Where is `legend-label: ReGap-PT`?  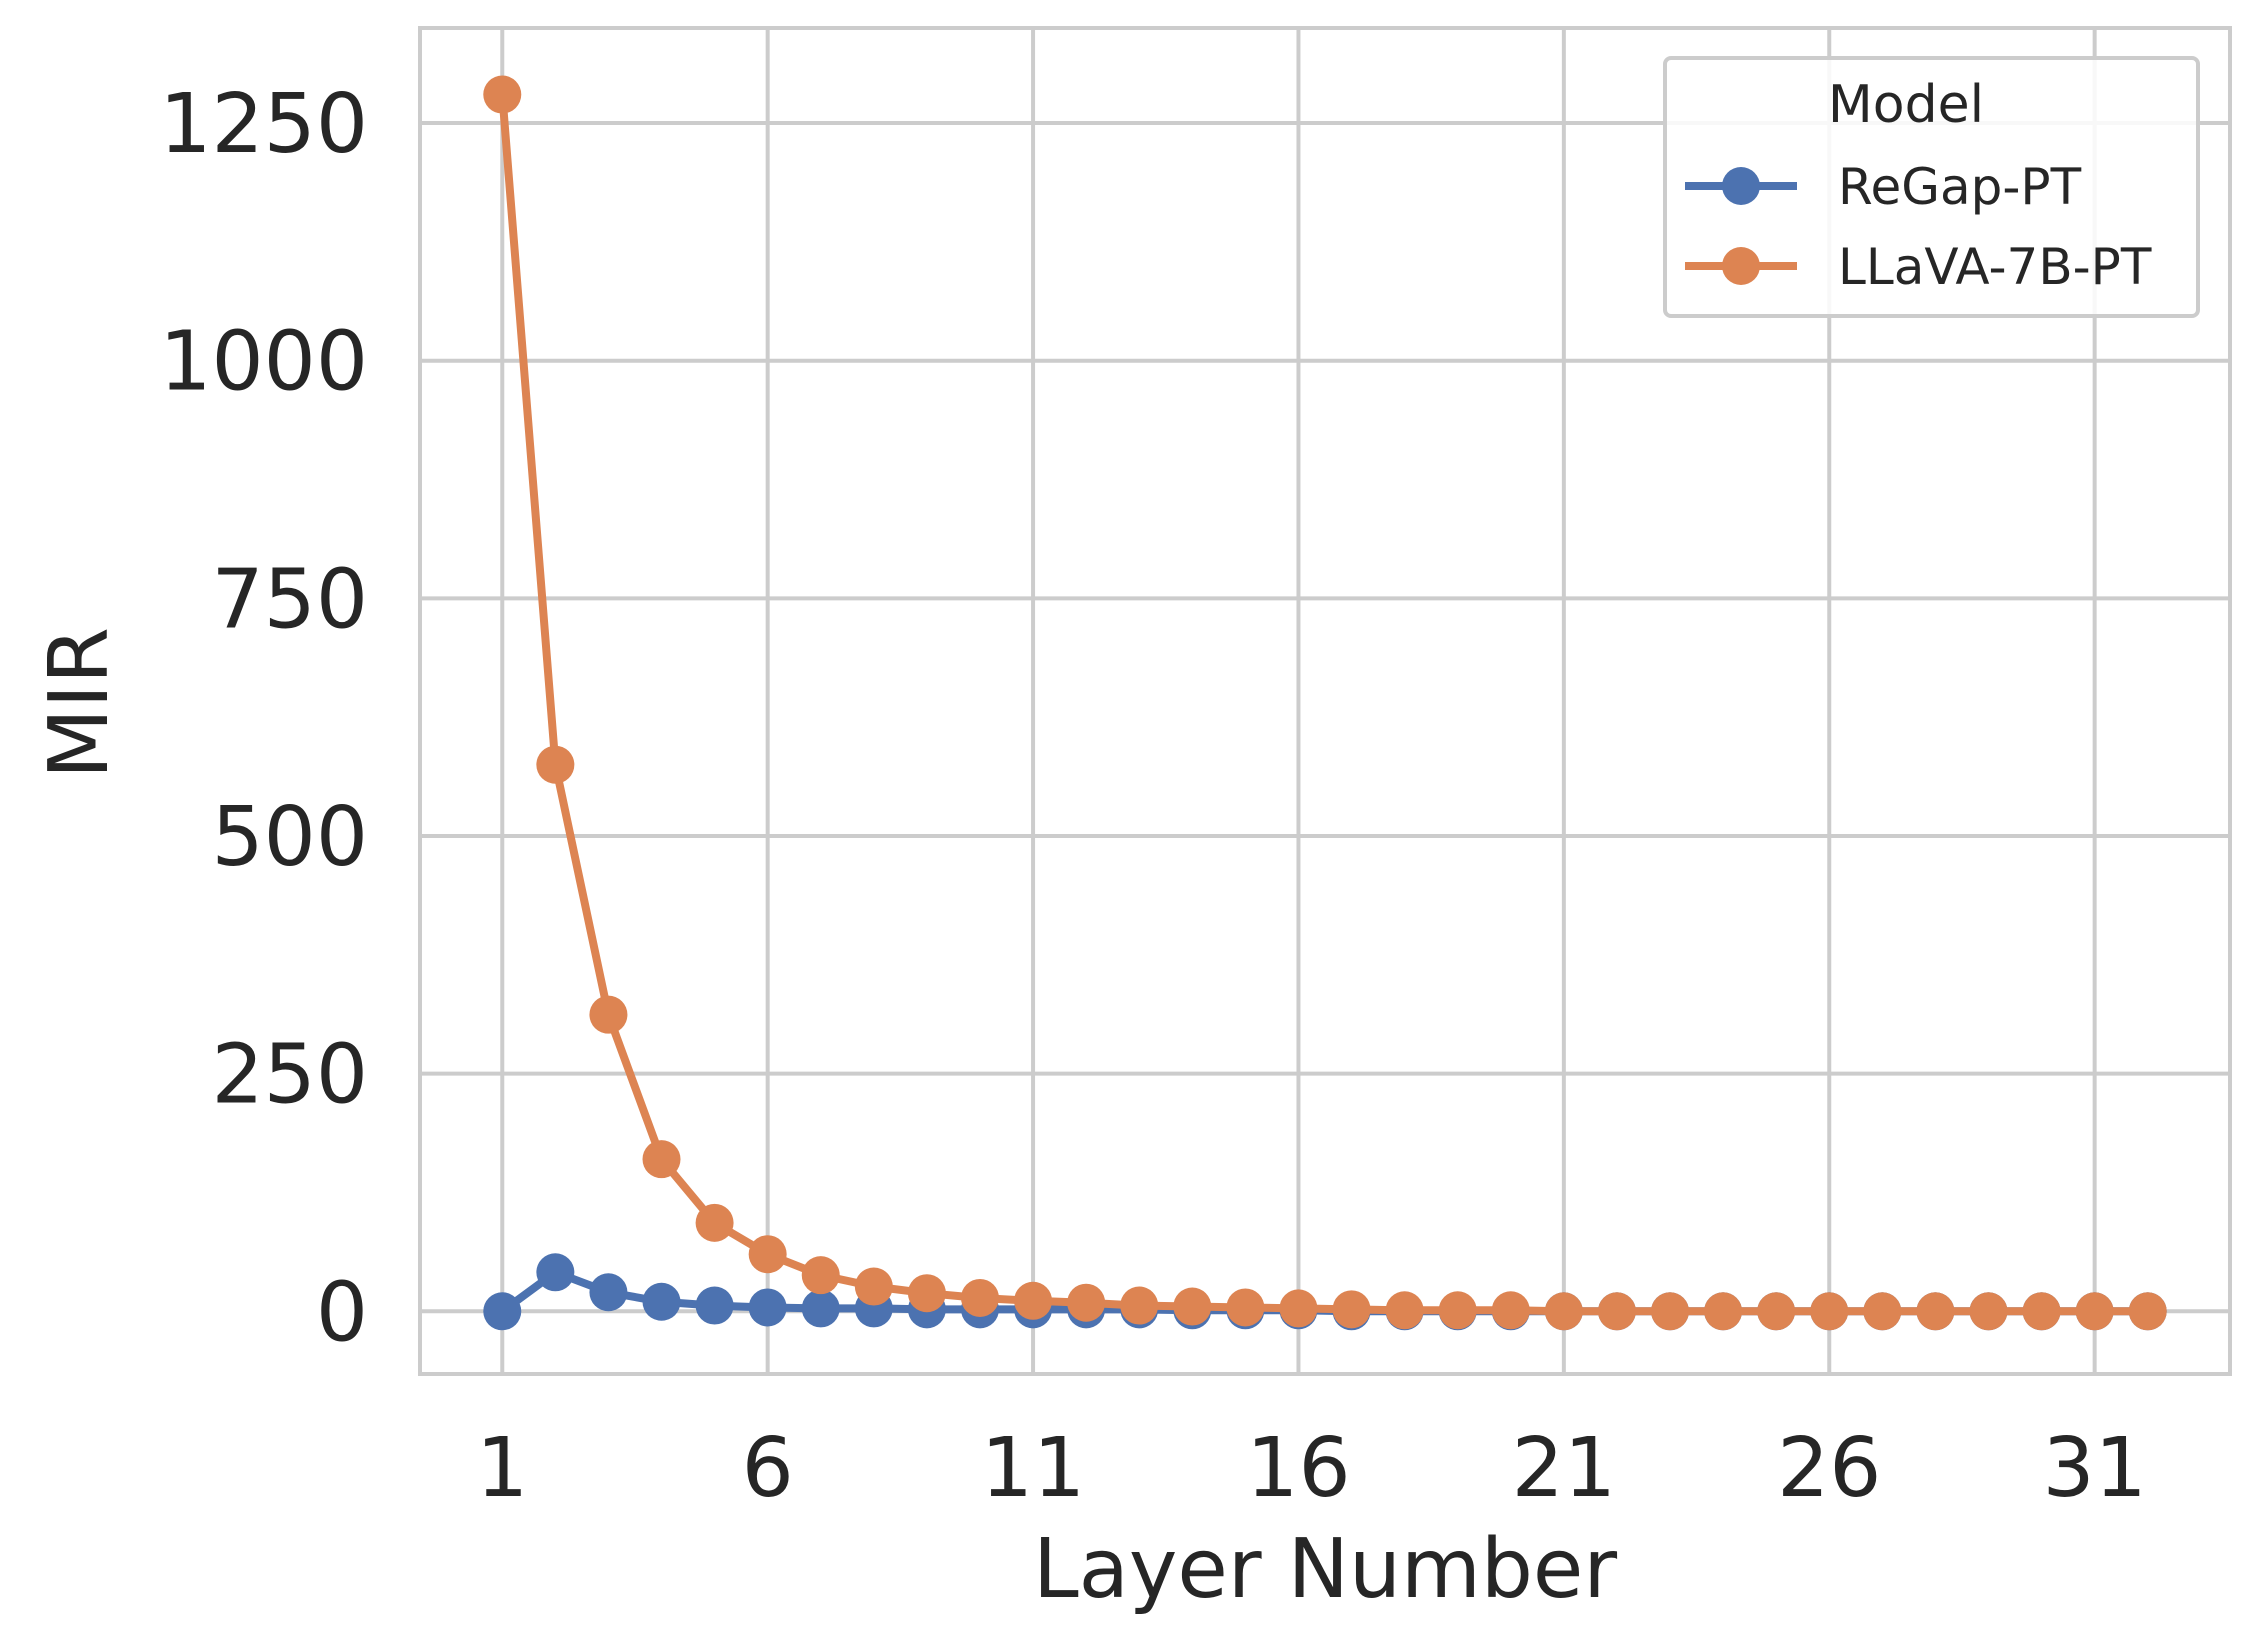
legend-label: ReGap-PT is located at coordinates (1960, 187).